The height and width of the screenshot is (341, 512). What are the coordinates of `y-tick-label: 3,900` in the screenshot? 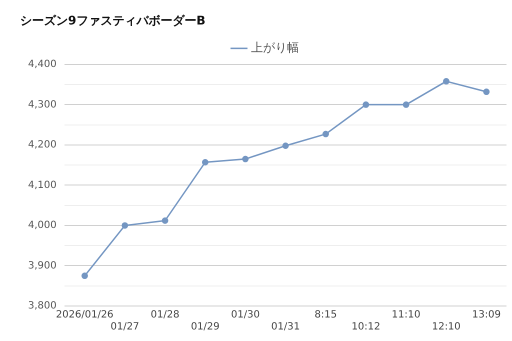 It's located at (42, 266).